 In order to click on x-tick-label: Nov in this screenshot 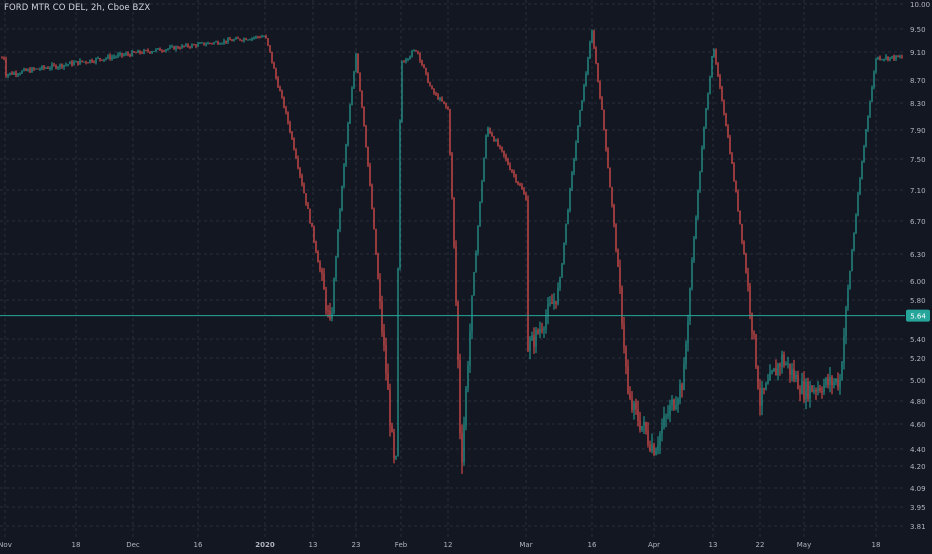, I will do `click(6, 545)`.